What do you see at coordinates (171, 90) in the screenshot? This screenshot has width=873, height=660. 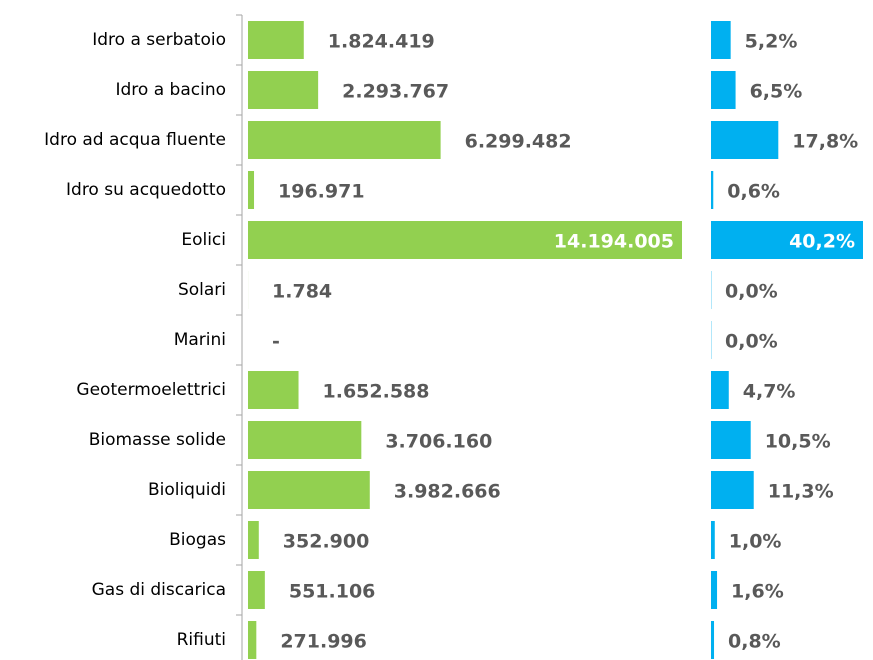 I see `category-label: Idro a bacino` at bounding box center [171, 90].